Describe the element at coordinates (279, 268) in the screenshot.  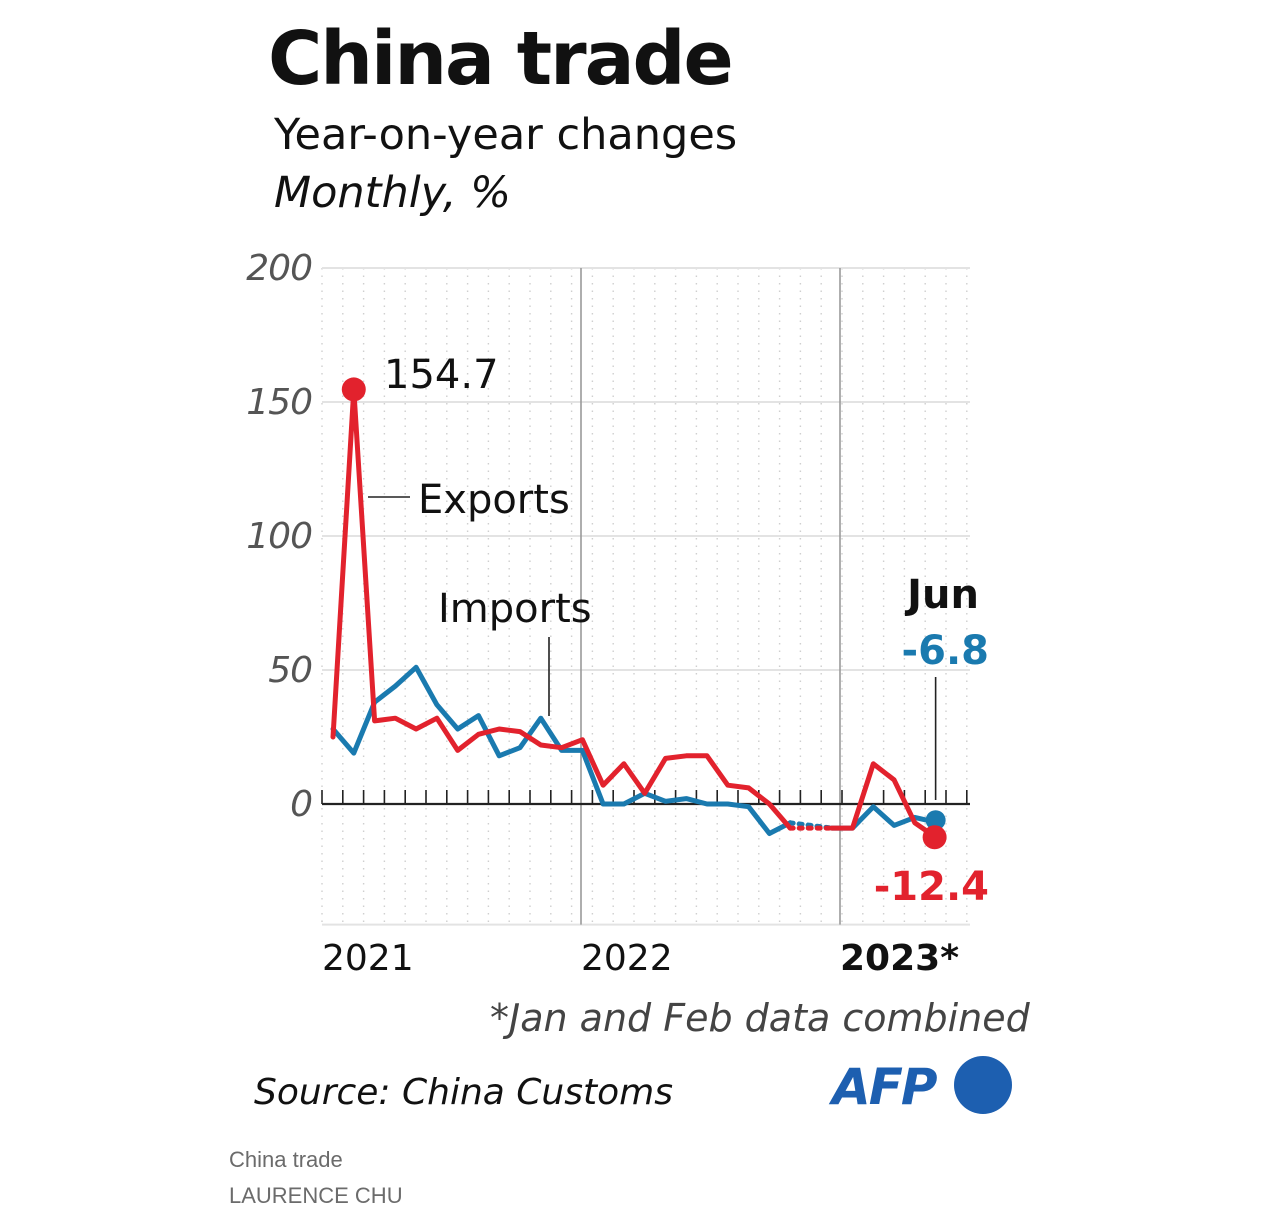
I see `y-tick-label: 200` at that location.